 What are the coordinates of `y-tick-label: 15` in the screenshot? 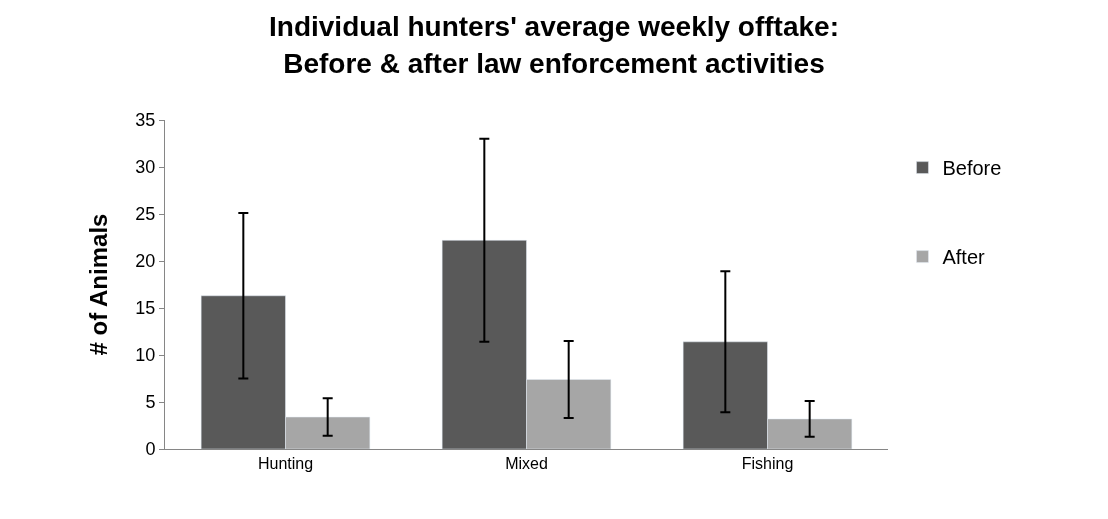 It's located at (145, 308).